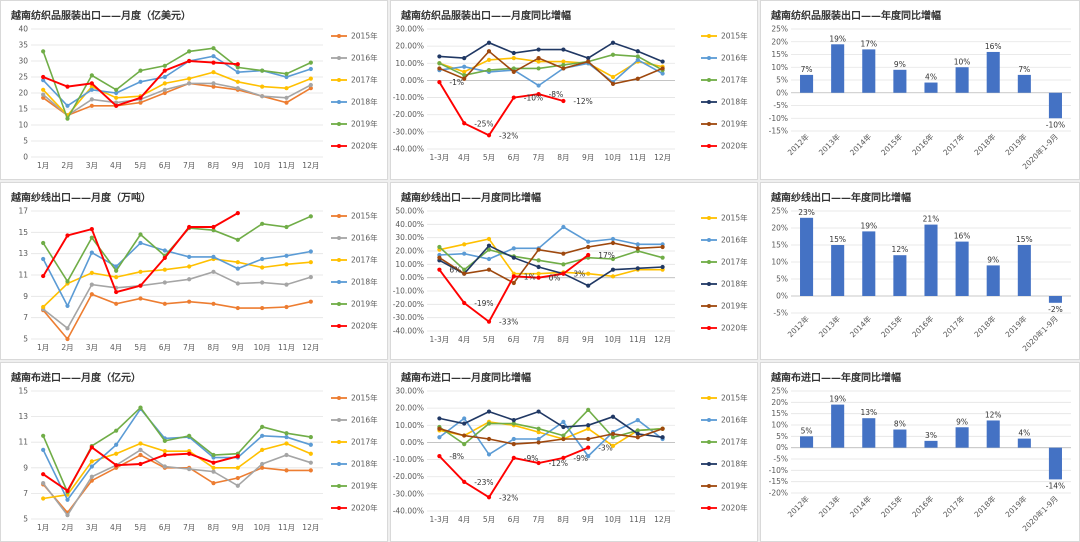 The image size is (1080, 542). I want to click on x-tick-label: 3月, so click(92, 347).